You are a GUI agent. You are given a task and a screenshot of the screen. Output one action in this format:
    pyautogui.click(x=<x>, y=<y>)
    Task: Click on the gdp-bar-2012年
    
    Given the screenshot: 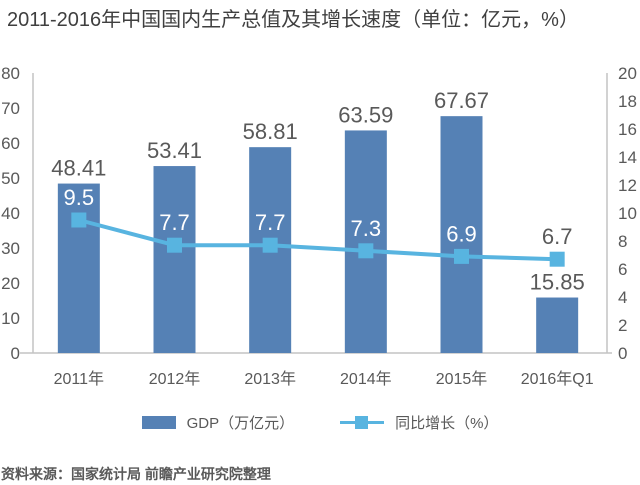 What is the action you would take?
    pyautogui.click(x=174, y=259)
    